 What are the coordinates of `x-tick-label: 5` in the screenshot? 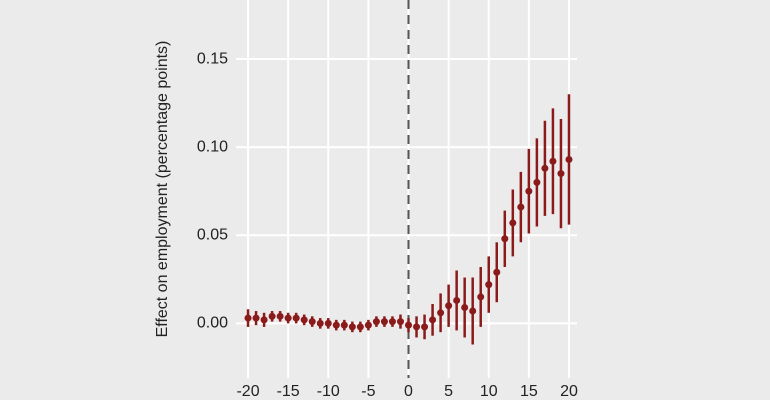 It's located at (448, 391).